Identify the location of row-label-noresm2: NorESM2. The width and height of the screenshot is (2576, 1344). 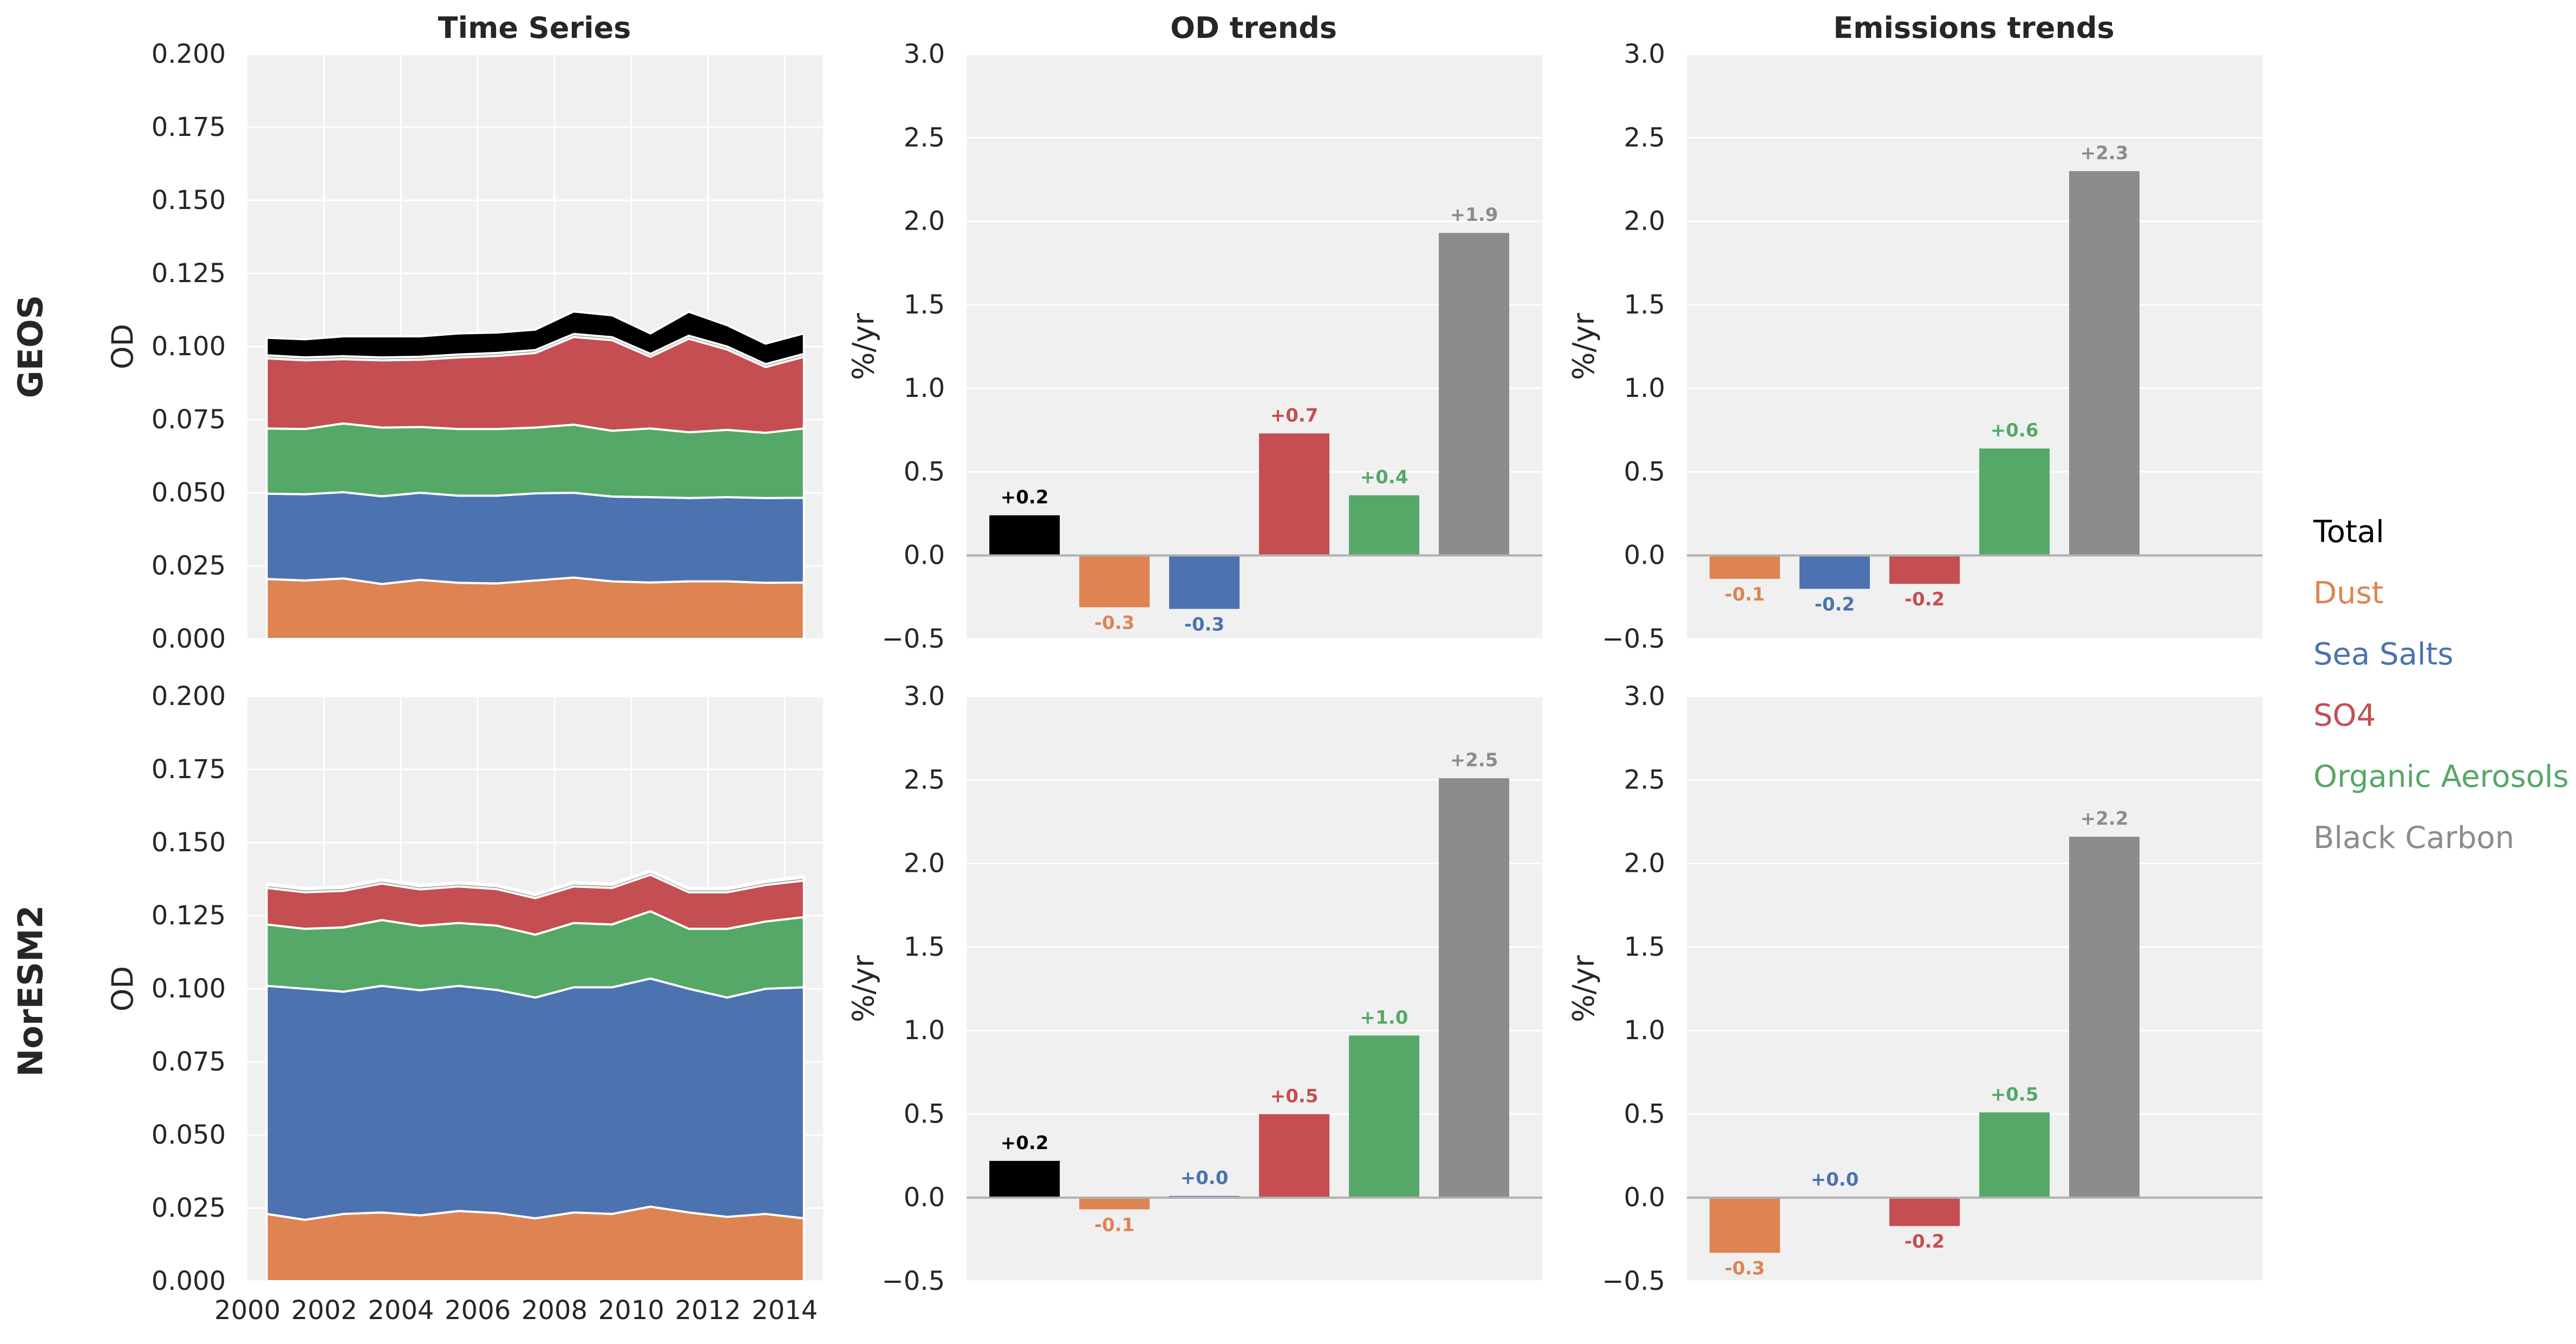
(30, 991).